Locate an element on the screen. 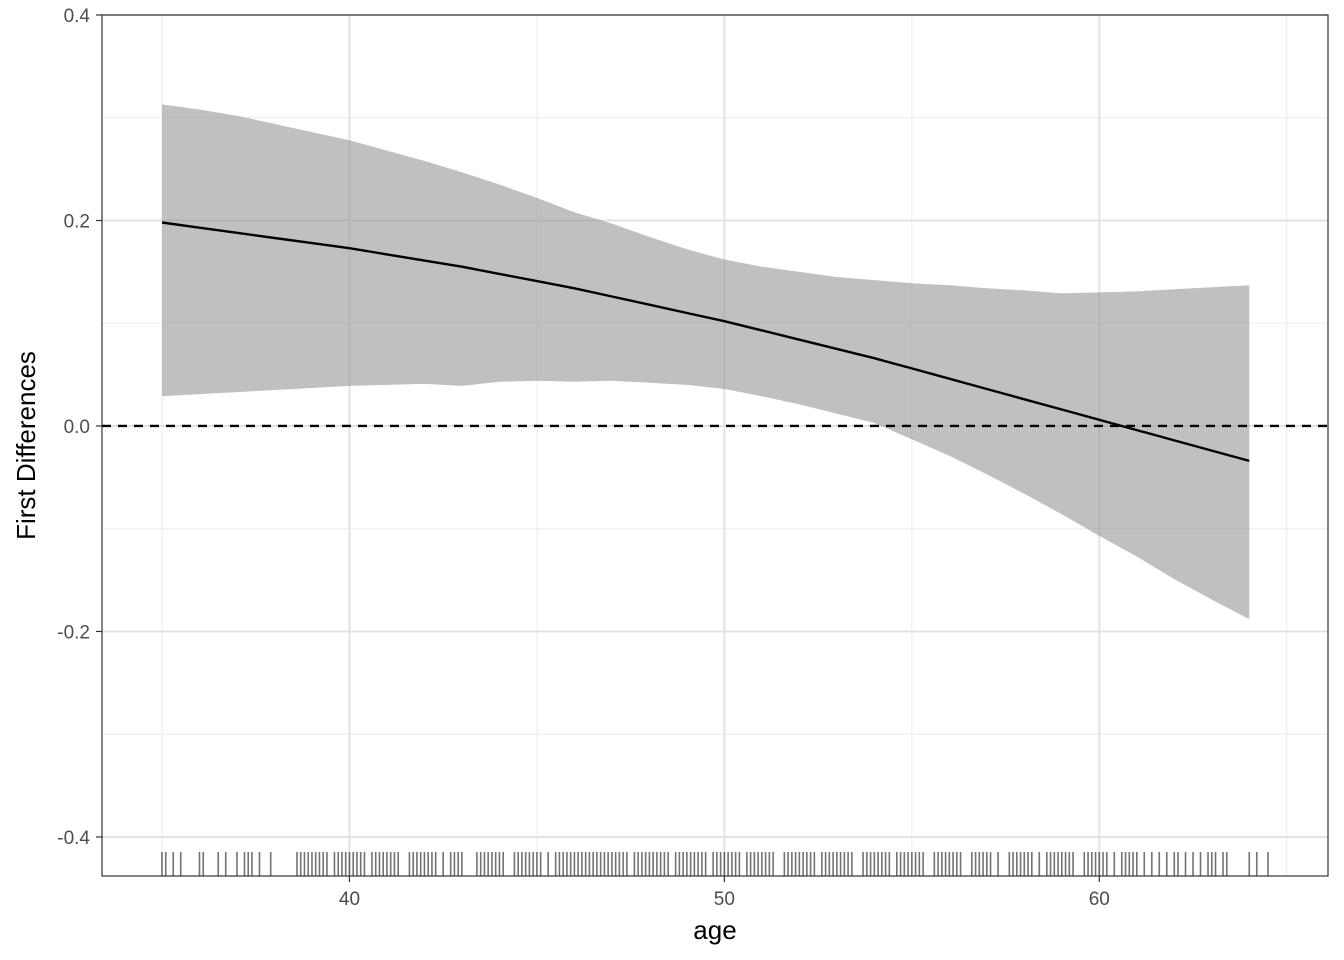  y-tick-label: -0.4 is located at coordinates (73, 838).